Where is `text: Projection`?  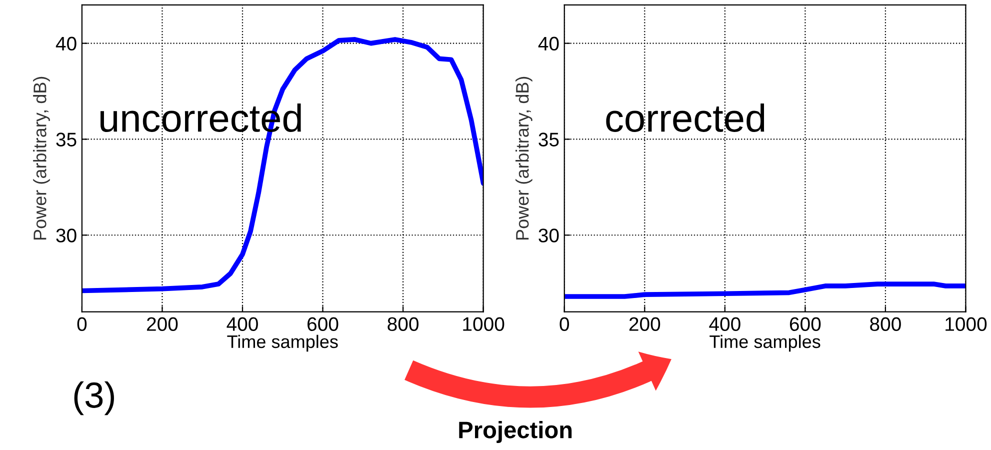 text: Projection is located at coordinates (515, 432).